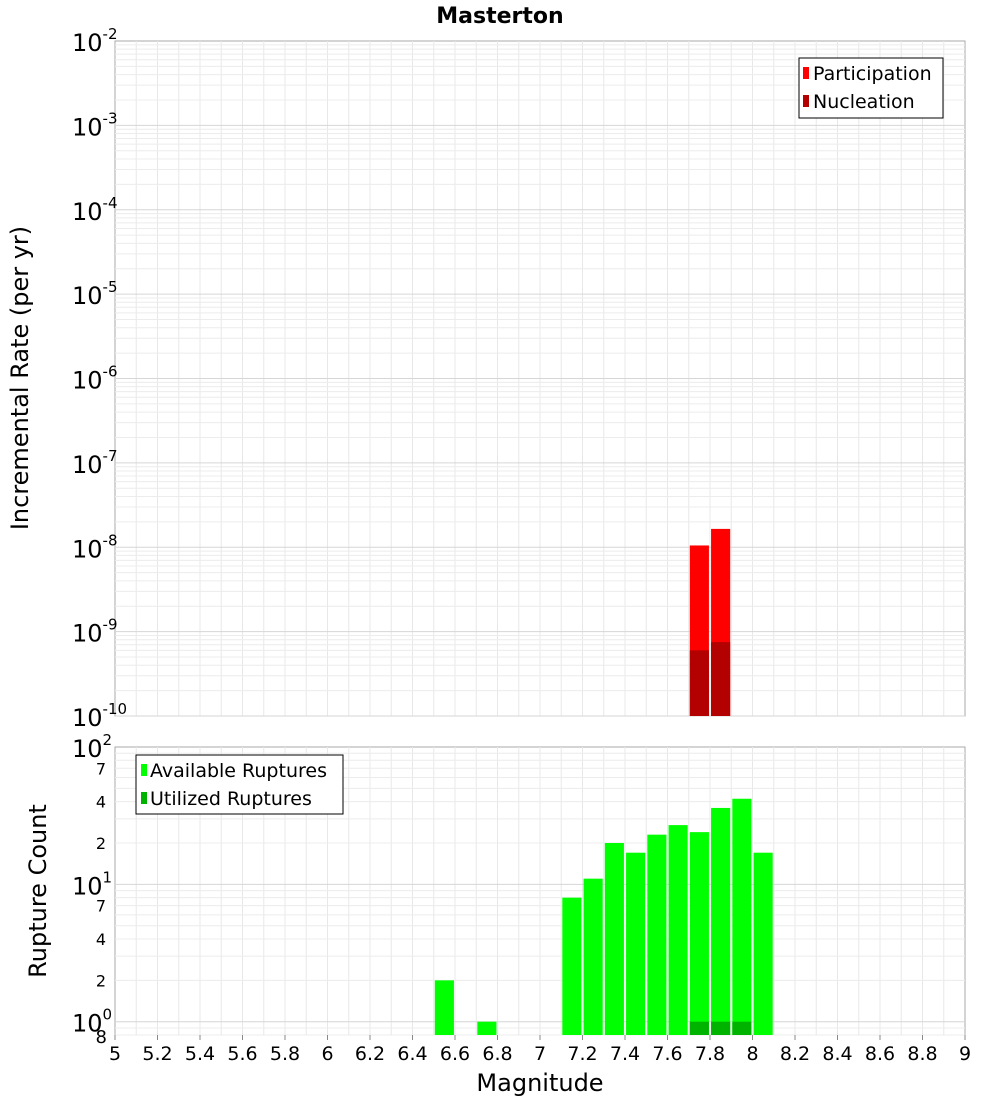 The image size is (1000, 1100). I want to click on rate-y-tick-label: 10⁻¹⁰, so click(99, 716).